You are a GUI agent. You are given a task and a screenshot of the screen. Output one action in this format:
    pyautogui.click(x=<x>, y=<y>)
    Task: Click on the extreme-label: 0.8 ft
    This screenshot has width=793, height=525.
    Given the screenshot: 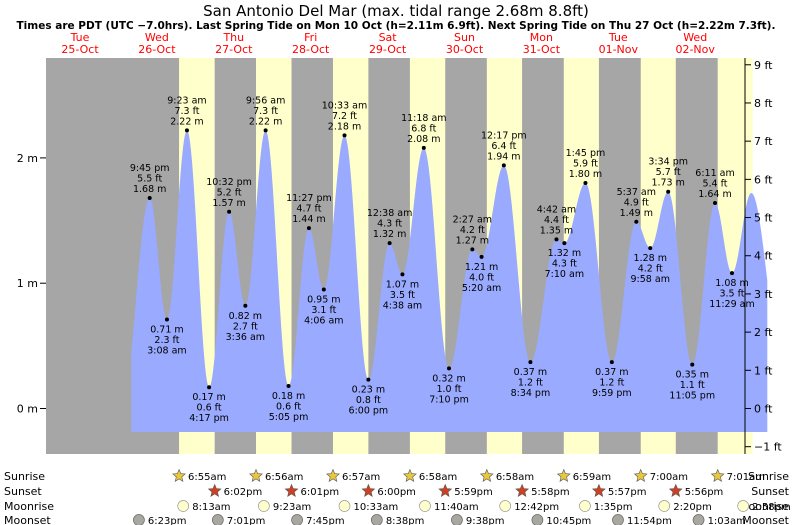 What is the action you would take?
    pyautogui.click(x=368, y=400)
    